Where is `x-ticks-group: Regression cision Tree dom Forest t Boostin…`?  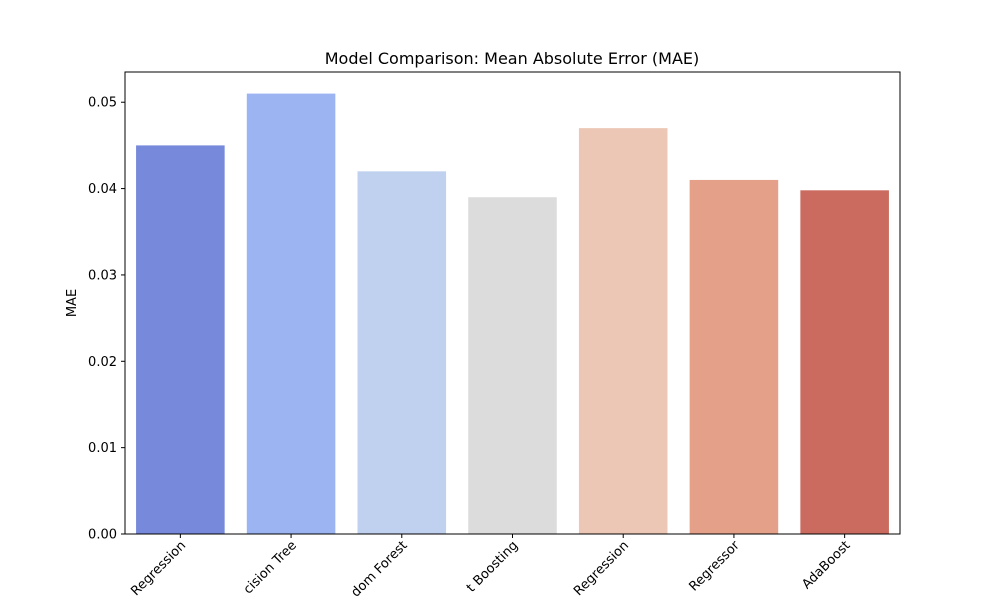
x-ticks-group: Regression cision Tree dom Forest t Boostin… is located at coordinates (490, 567).